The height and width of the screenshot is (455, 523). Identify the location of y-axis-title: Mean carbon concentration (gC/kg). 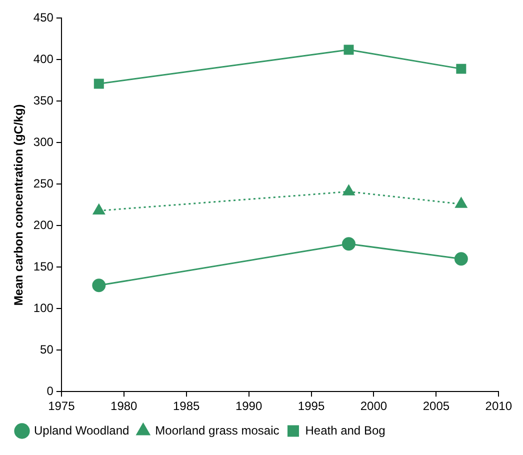
(19, 205).